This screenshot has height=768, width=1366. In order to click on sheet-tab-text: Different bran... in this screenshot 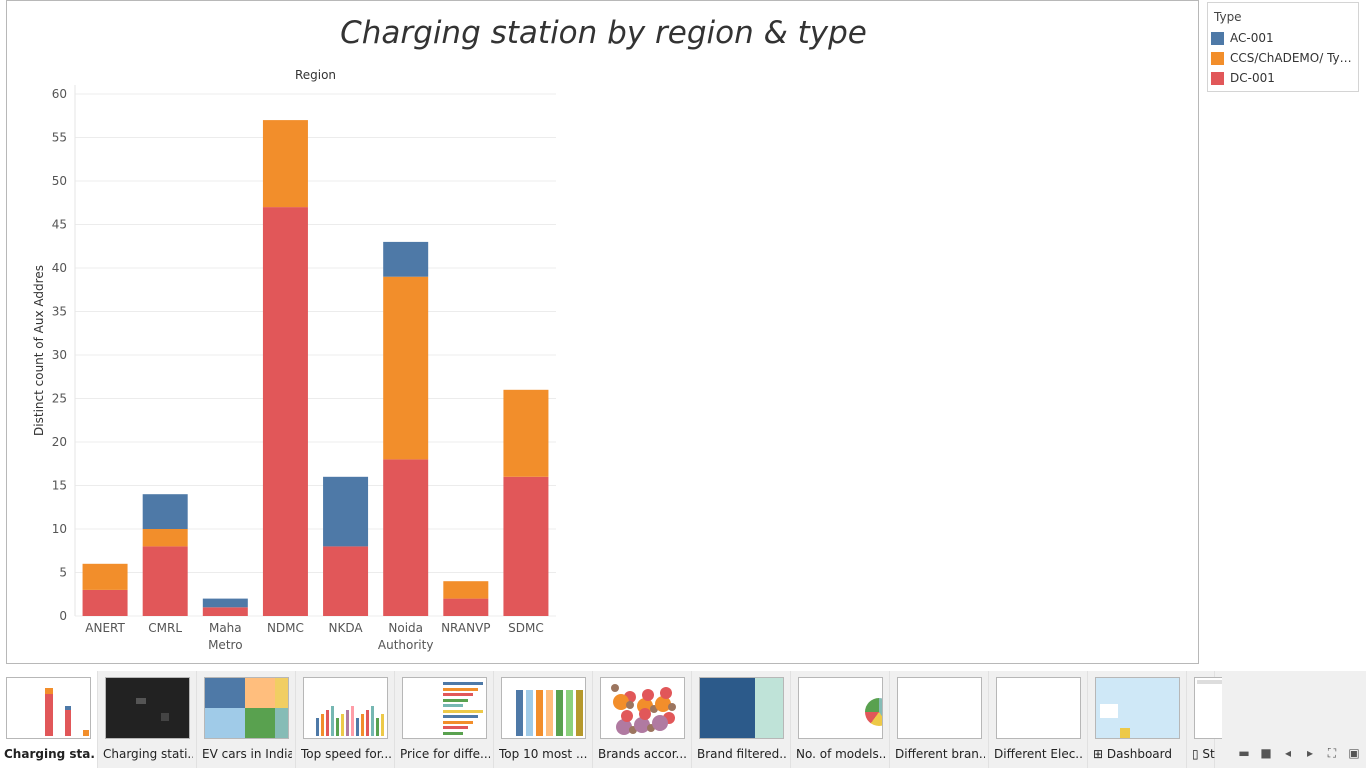, I will do `click(940, 754)`.